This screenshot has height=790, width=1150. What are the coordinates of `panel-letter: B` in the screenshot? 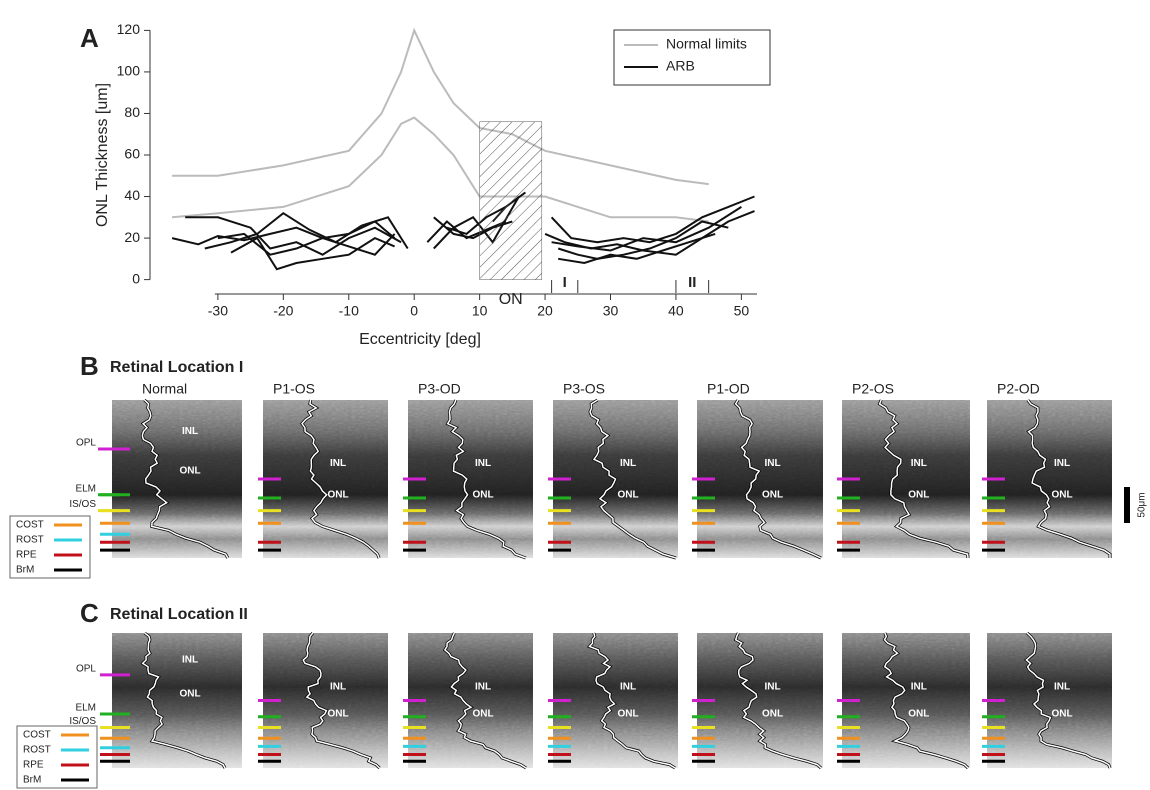 It's located at (89, 366).